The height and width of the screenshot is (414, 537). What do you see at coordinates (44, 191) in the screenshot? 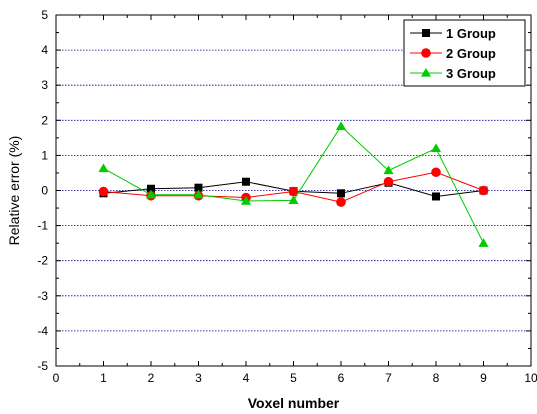
I see `y-tick-label: 0` at bounding box center [44, 191].